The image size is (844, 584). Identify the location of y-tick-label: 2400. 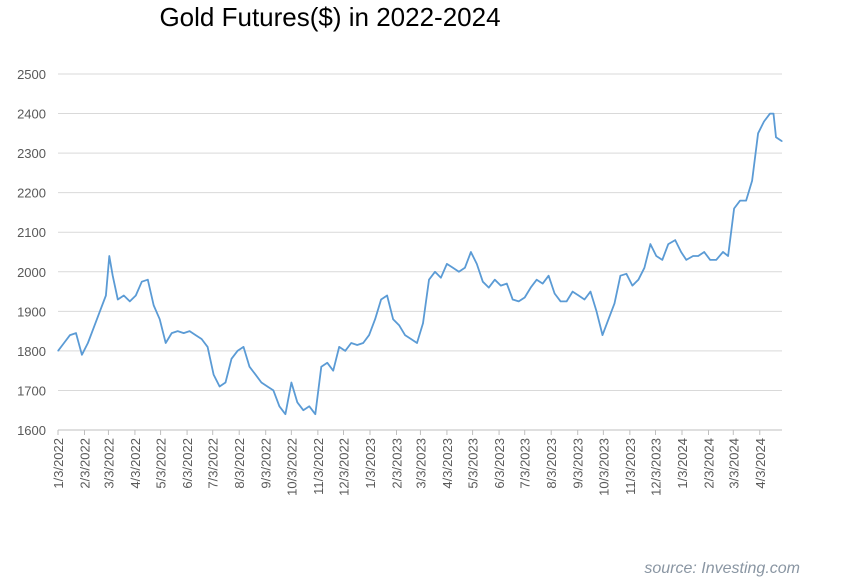
(31, 114).